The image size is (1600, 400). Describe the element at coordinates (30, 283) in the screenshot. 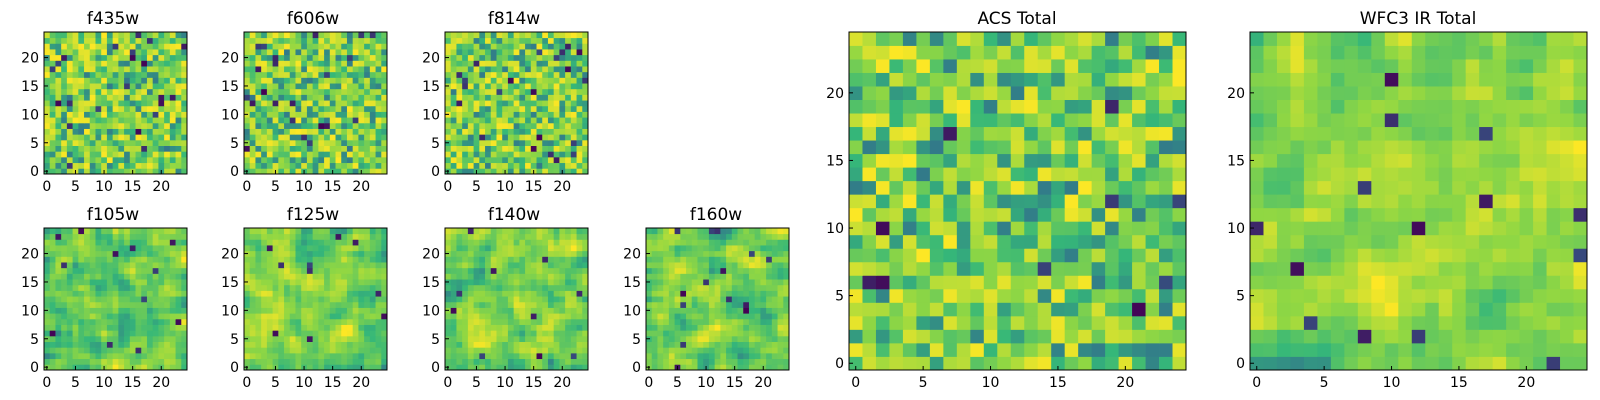

I see `y-tick-label: 15` at that location.